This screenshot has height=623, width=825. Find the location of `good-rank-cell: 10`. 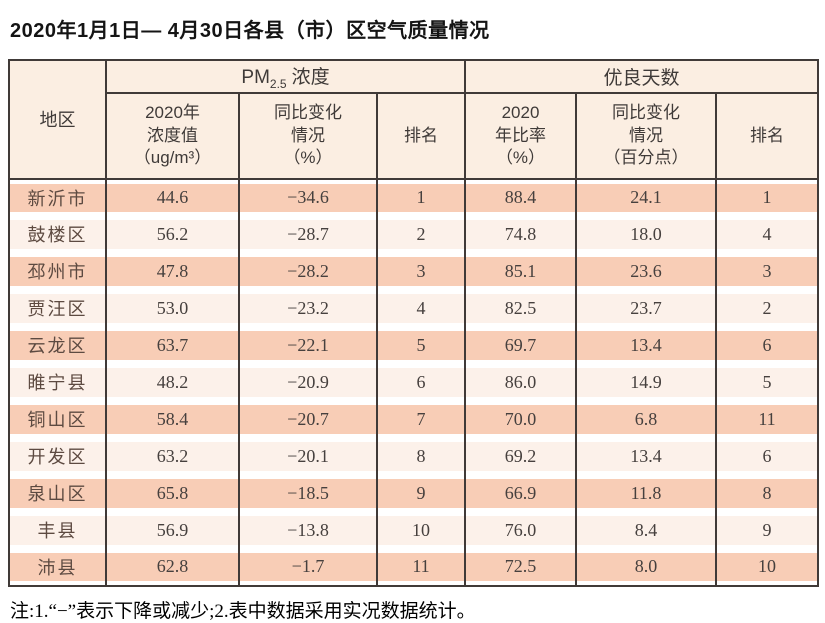

good-rank-cell: 10 is located at coordinates (767, 567).